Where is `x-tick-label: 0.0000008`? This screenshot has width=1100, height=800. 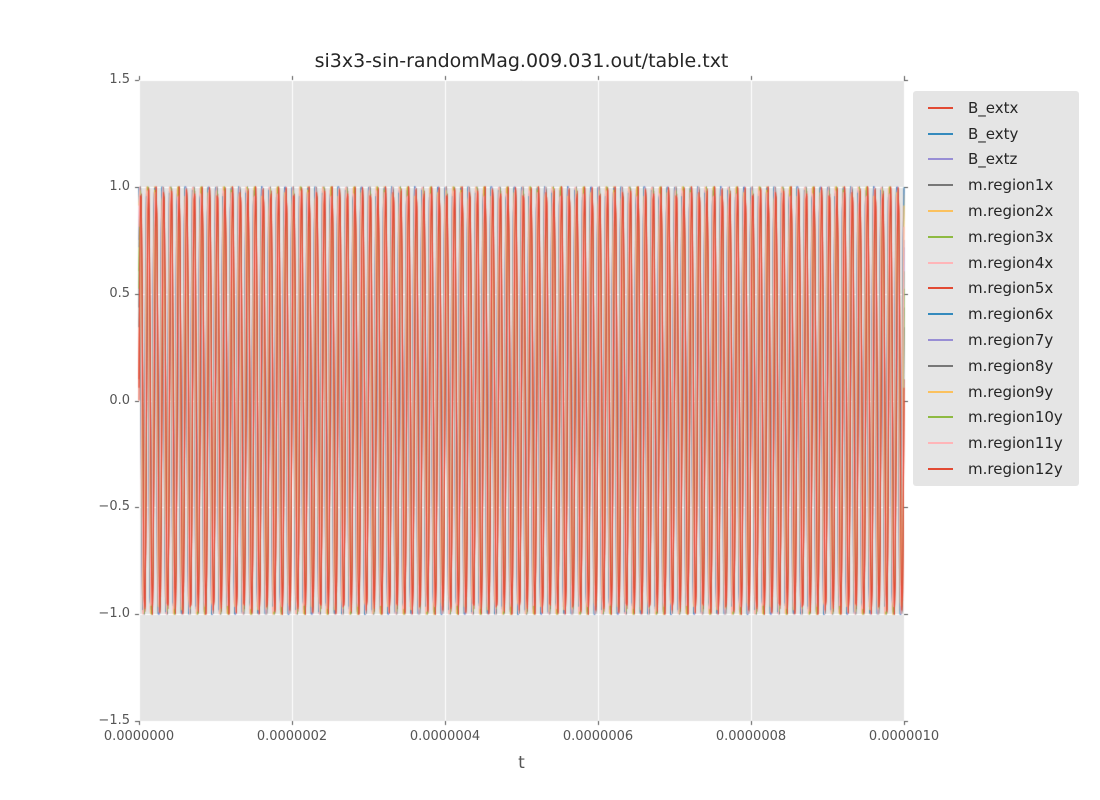 x-tick-label: 0.0000008 is located at coordinates (751, 736).